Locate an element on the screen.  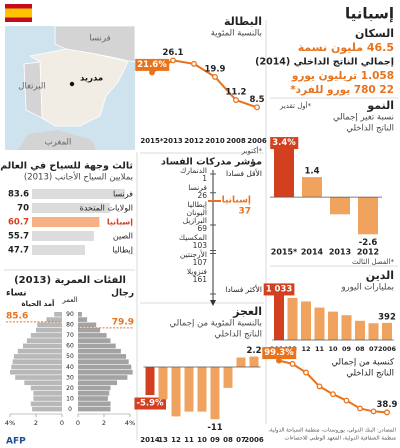
chart-title: الدين is located at coordinates (380, 275).